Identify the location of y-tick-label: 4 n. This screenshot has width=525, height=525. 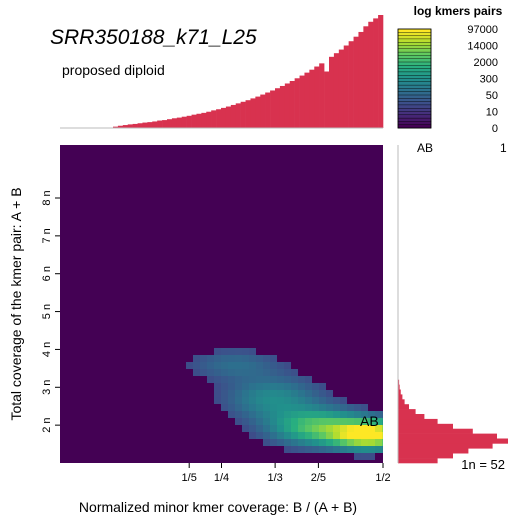
(47, 349).